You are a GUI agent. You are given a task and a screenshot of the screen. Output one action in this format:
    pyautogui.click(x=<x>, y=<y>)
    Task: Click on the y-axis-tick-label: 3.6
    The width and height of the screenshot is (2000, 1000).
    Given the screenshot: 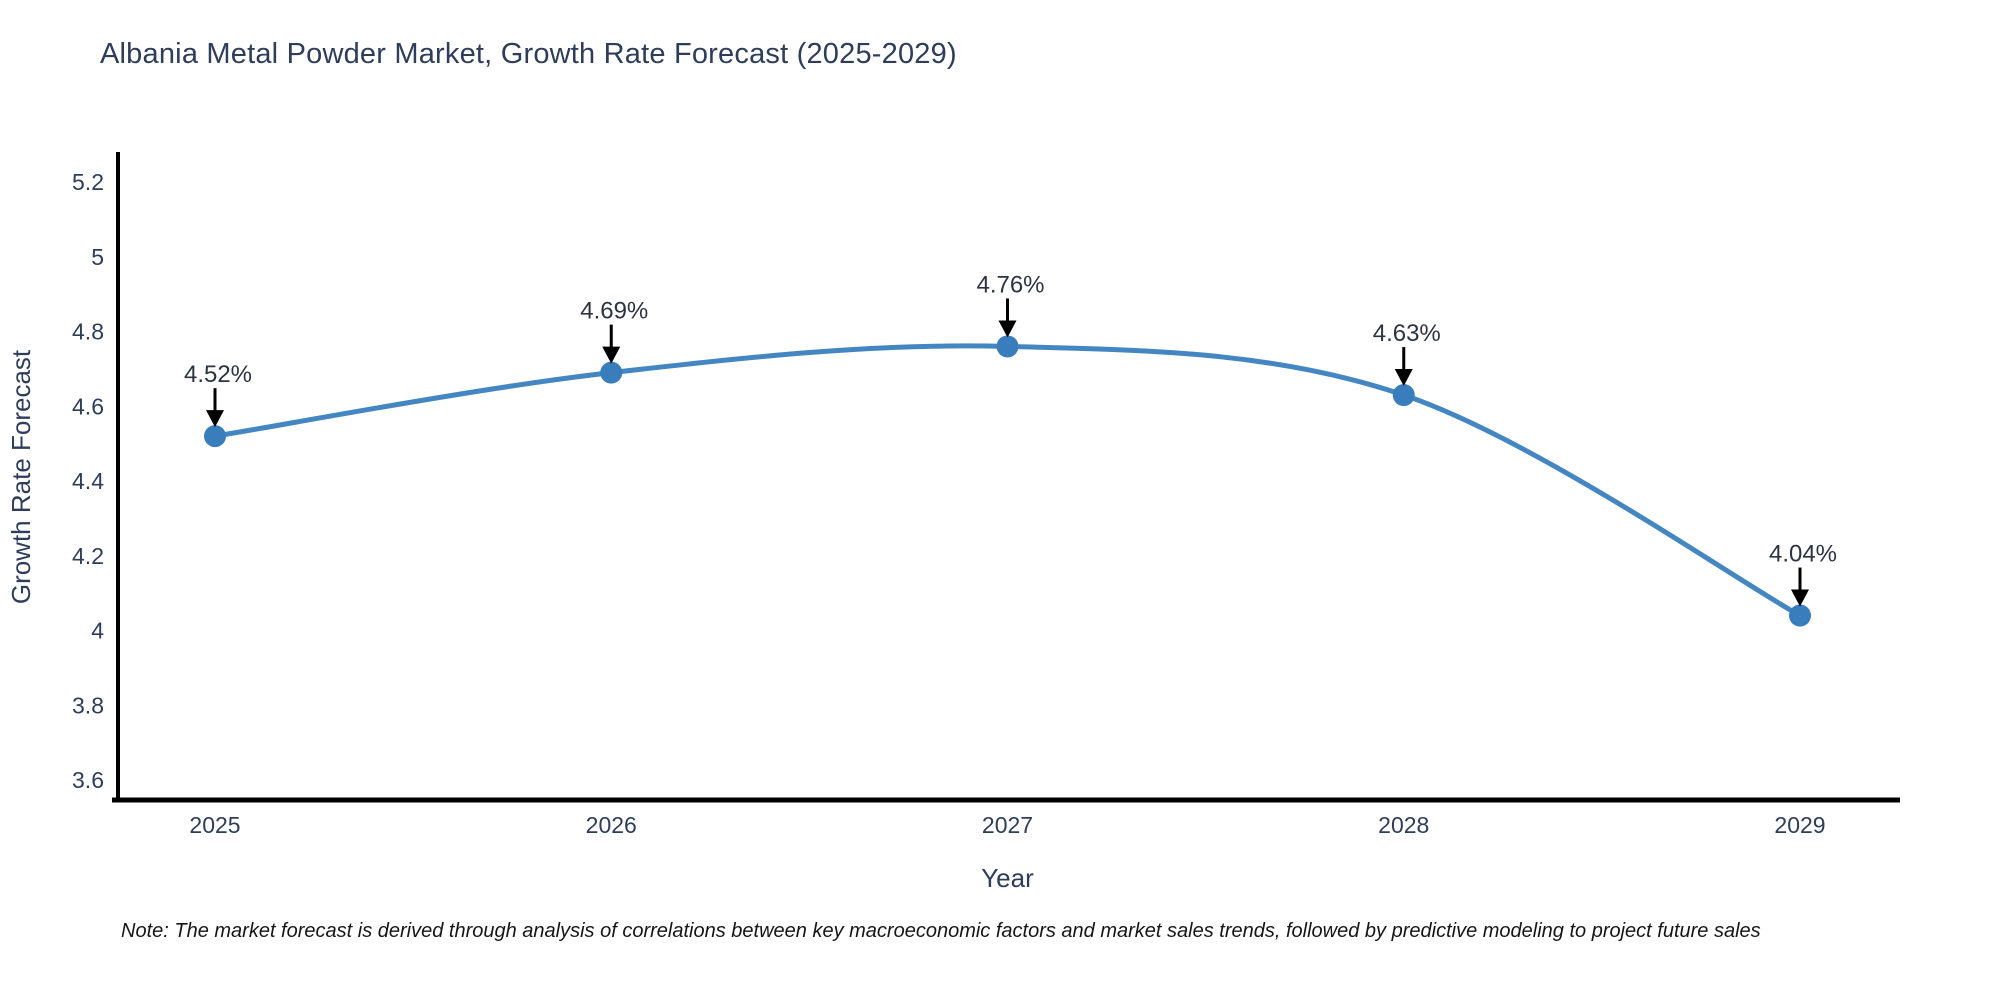 What is the action you would take?
    pyautogui.click(x=88, y=780)
    